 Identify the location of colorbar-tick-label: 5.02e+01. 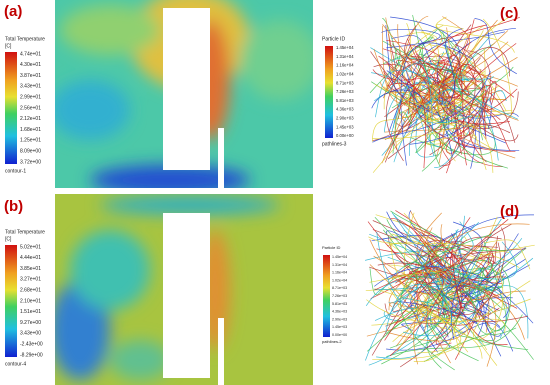
(30, 247).